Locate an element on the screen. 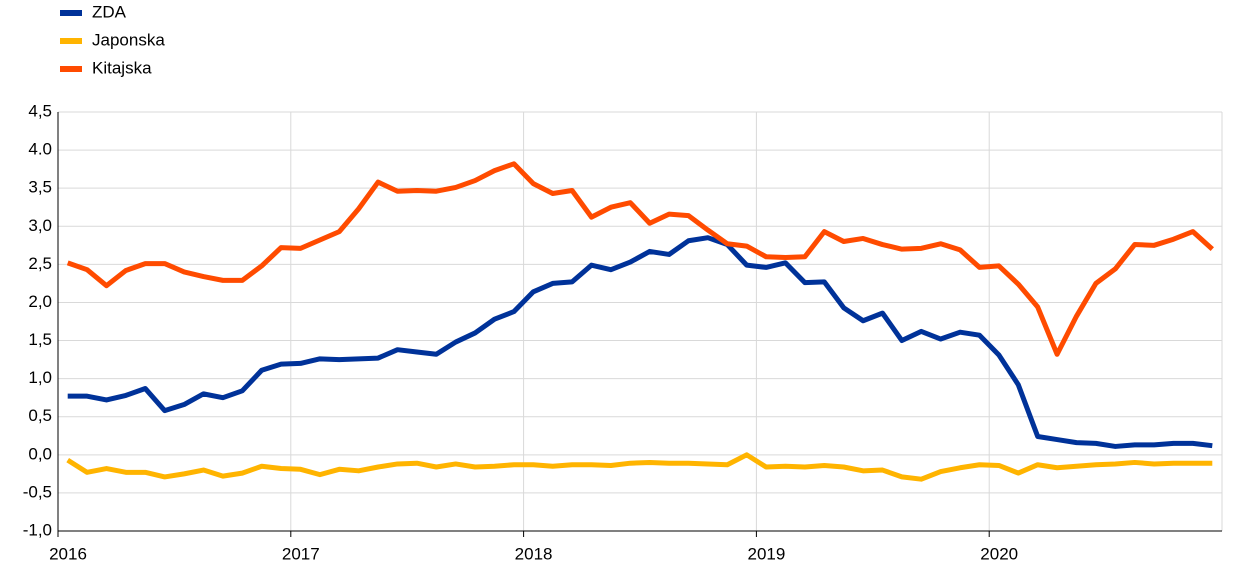 This screenshot has width=1240, height=574. y-tick-label: 4.0 is located at coordinates (40, 149).